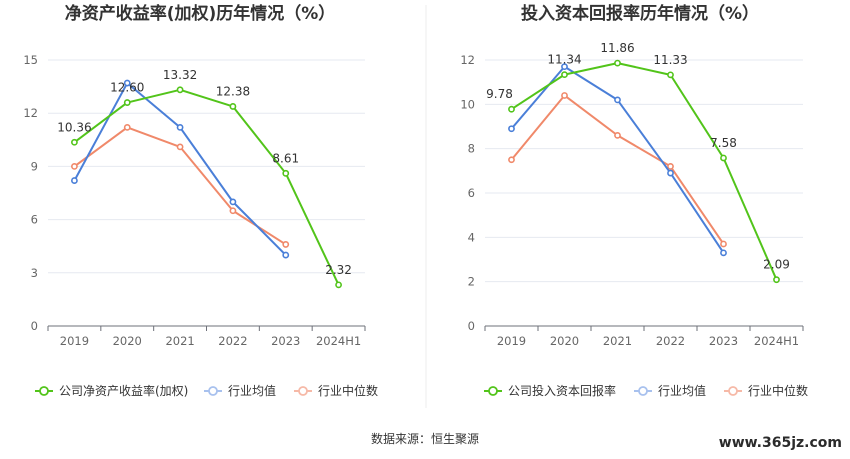 Image resolution: width=850 pixels, height=459 pixels. What do you see at coordinates (123, 390) in the screenshot?
I see `legend-label: 公司净资产收益率(加权)` at bounding box center [123, 390].